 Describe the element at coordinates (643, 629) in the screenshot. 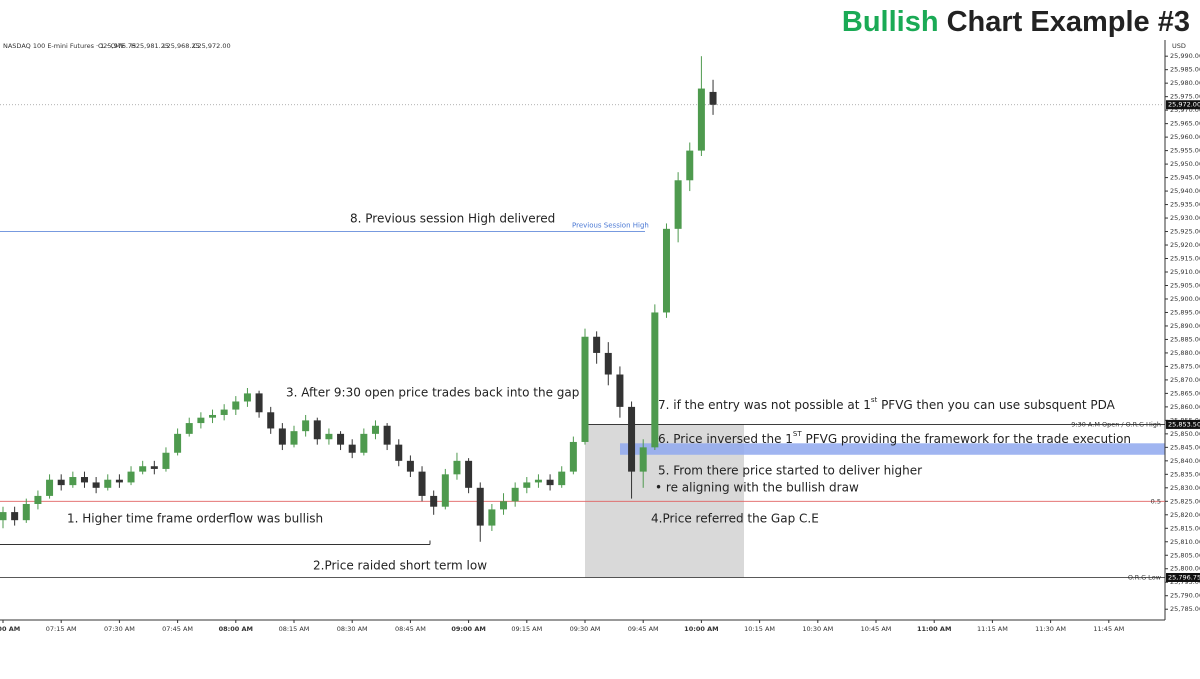

I see `x-tick-label: 09:45 AM` at that location.